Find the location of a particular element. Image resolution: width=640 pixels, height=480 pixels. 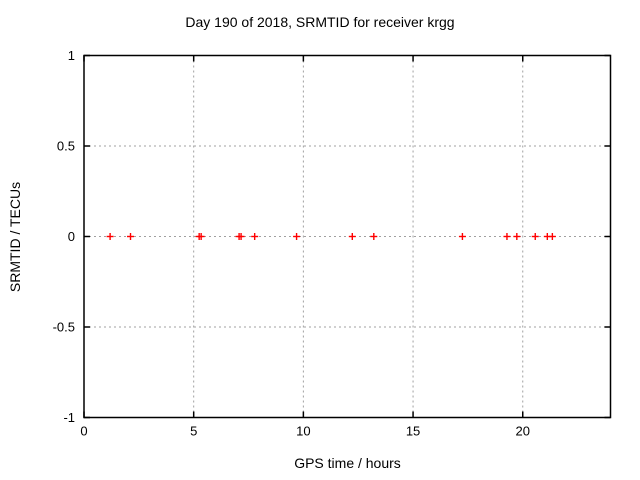

y-tick-label: 0.5 is located at coordinates (66, 146).